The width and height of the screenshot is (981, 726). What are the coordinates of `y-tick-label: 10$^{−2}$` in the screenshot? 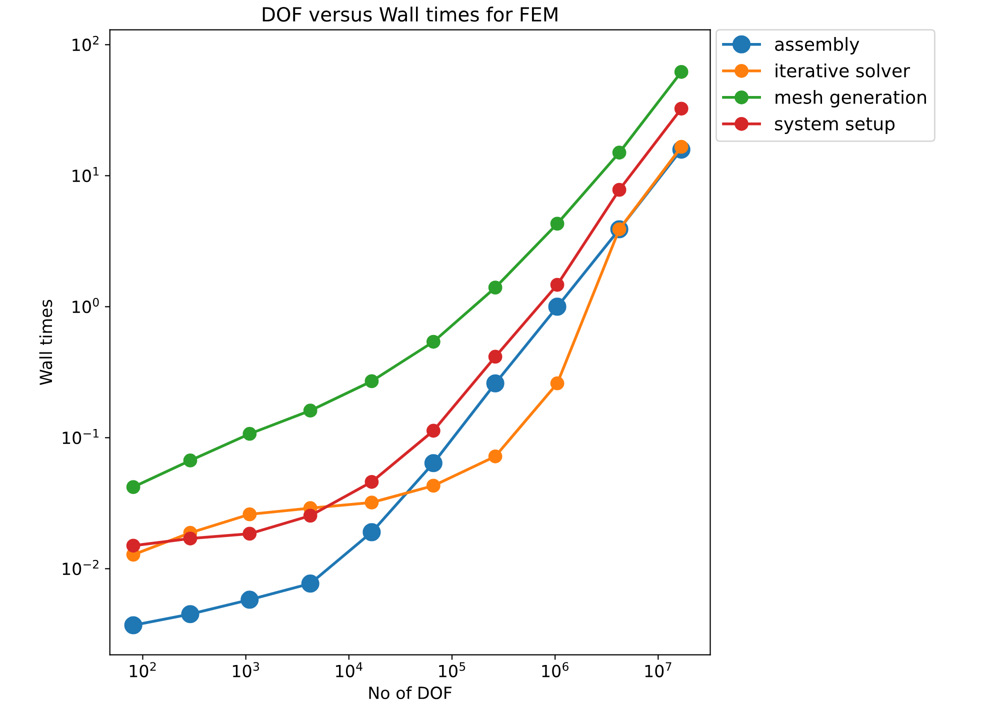 It's located at (80, 568).